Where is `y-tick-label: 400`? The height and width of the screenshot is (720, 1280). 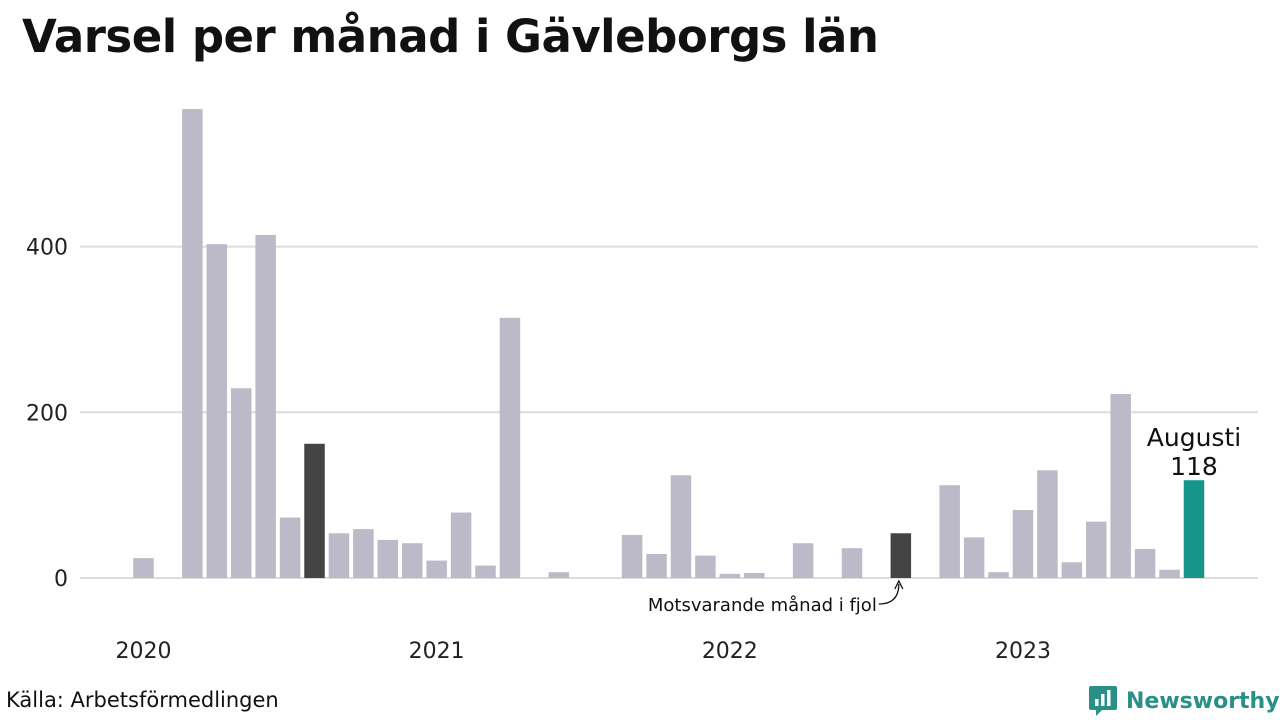
y-tick-label: 400 is located at coordinates (47, 248).